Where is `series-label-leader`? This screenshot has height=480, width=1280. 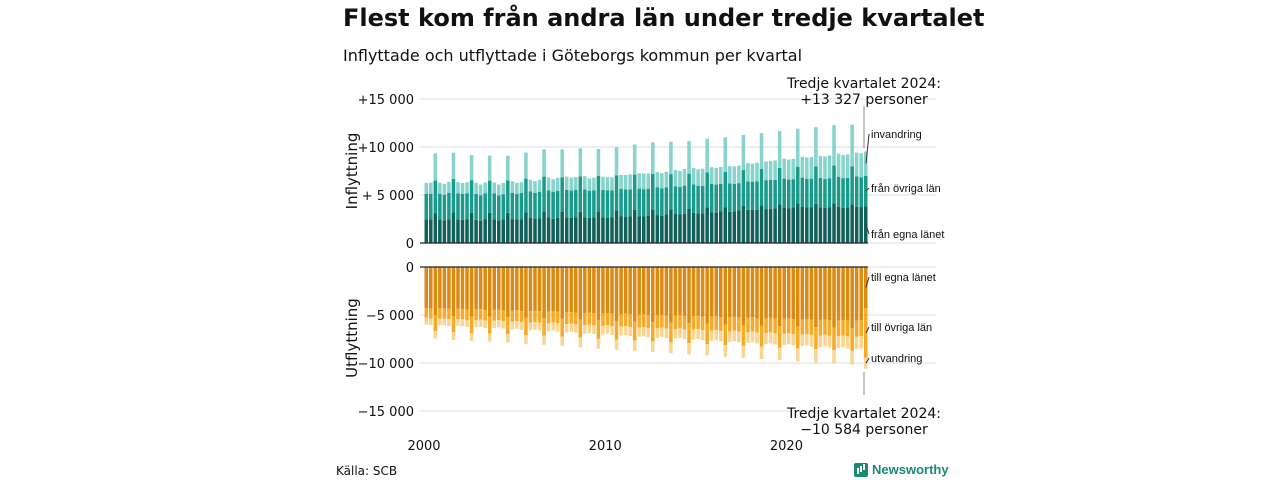
series-label-leader is located at coordinates (867, 189).